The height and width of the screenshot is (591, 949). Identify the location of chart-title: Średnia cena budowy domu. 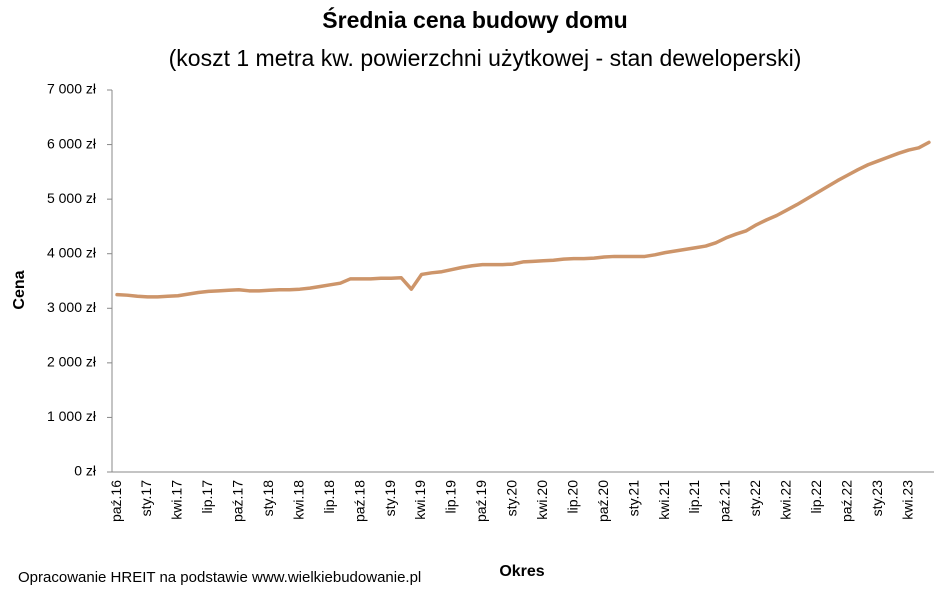
(474, 19).